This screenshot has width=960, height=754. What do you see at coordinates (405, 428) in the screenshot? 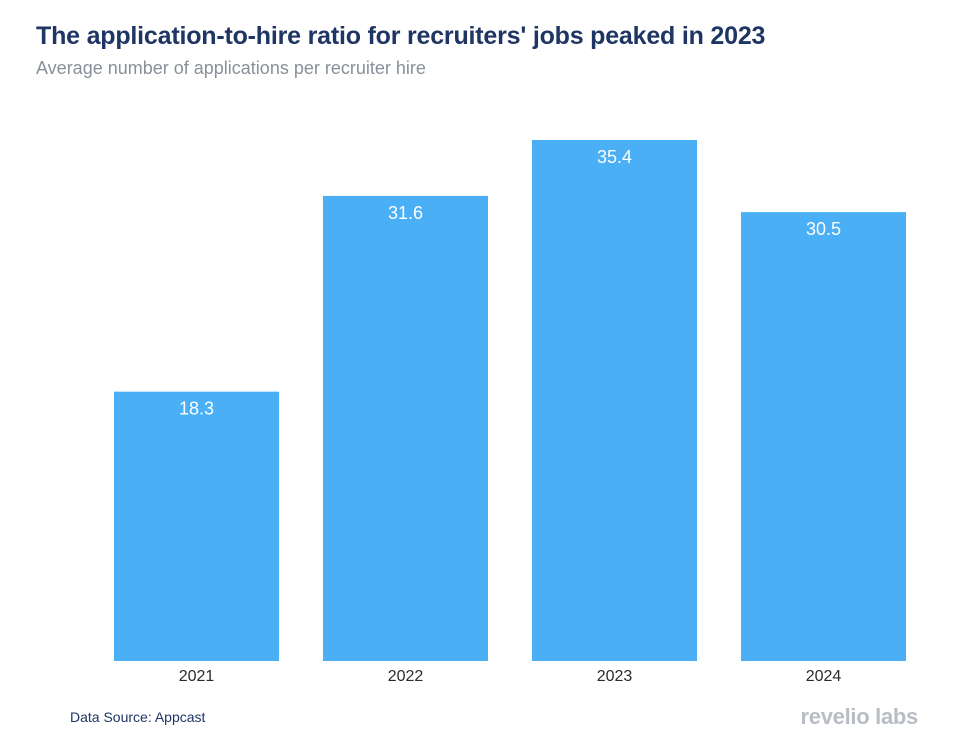
I see `bar-2022` at bounding box center [405, 428].